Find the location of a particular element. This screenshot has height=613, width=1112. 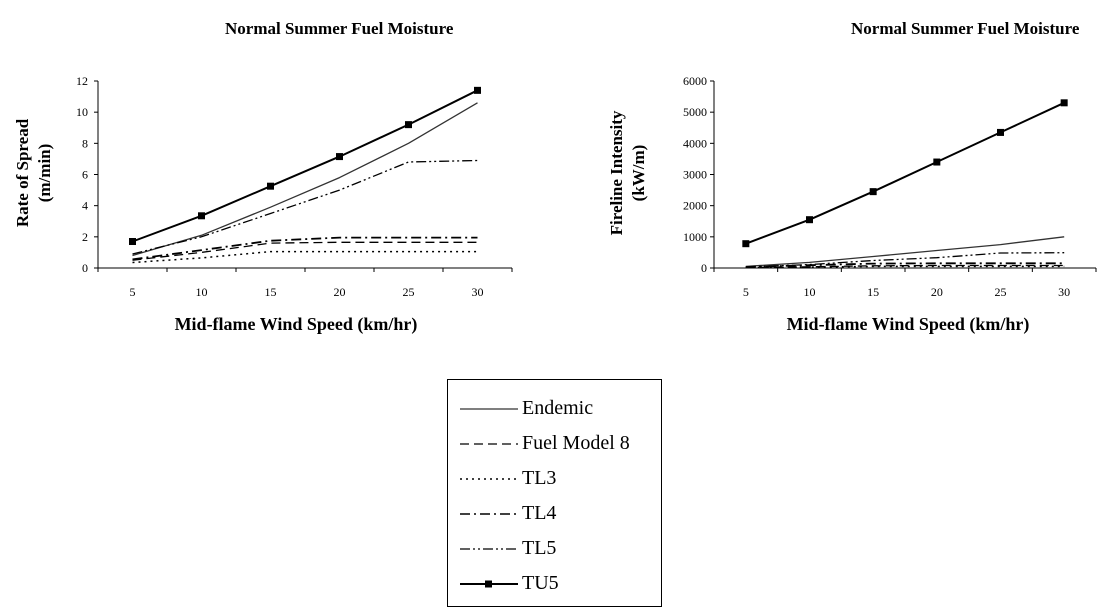

legend-item-tl3: TL3 is located at coordinates (554, 479).